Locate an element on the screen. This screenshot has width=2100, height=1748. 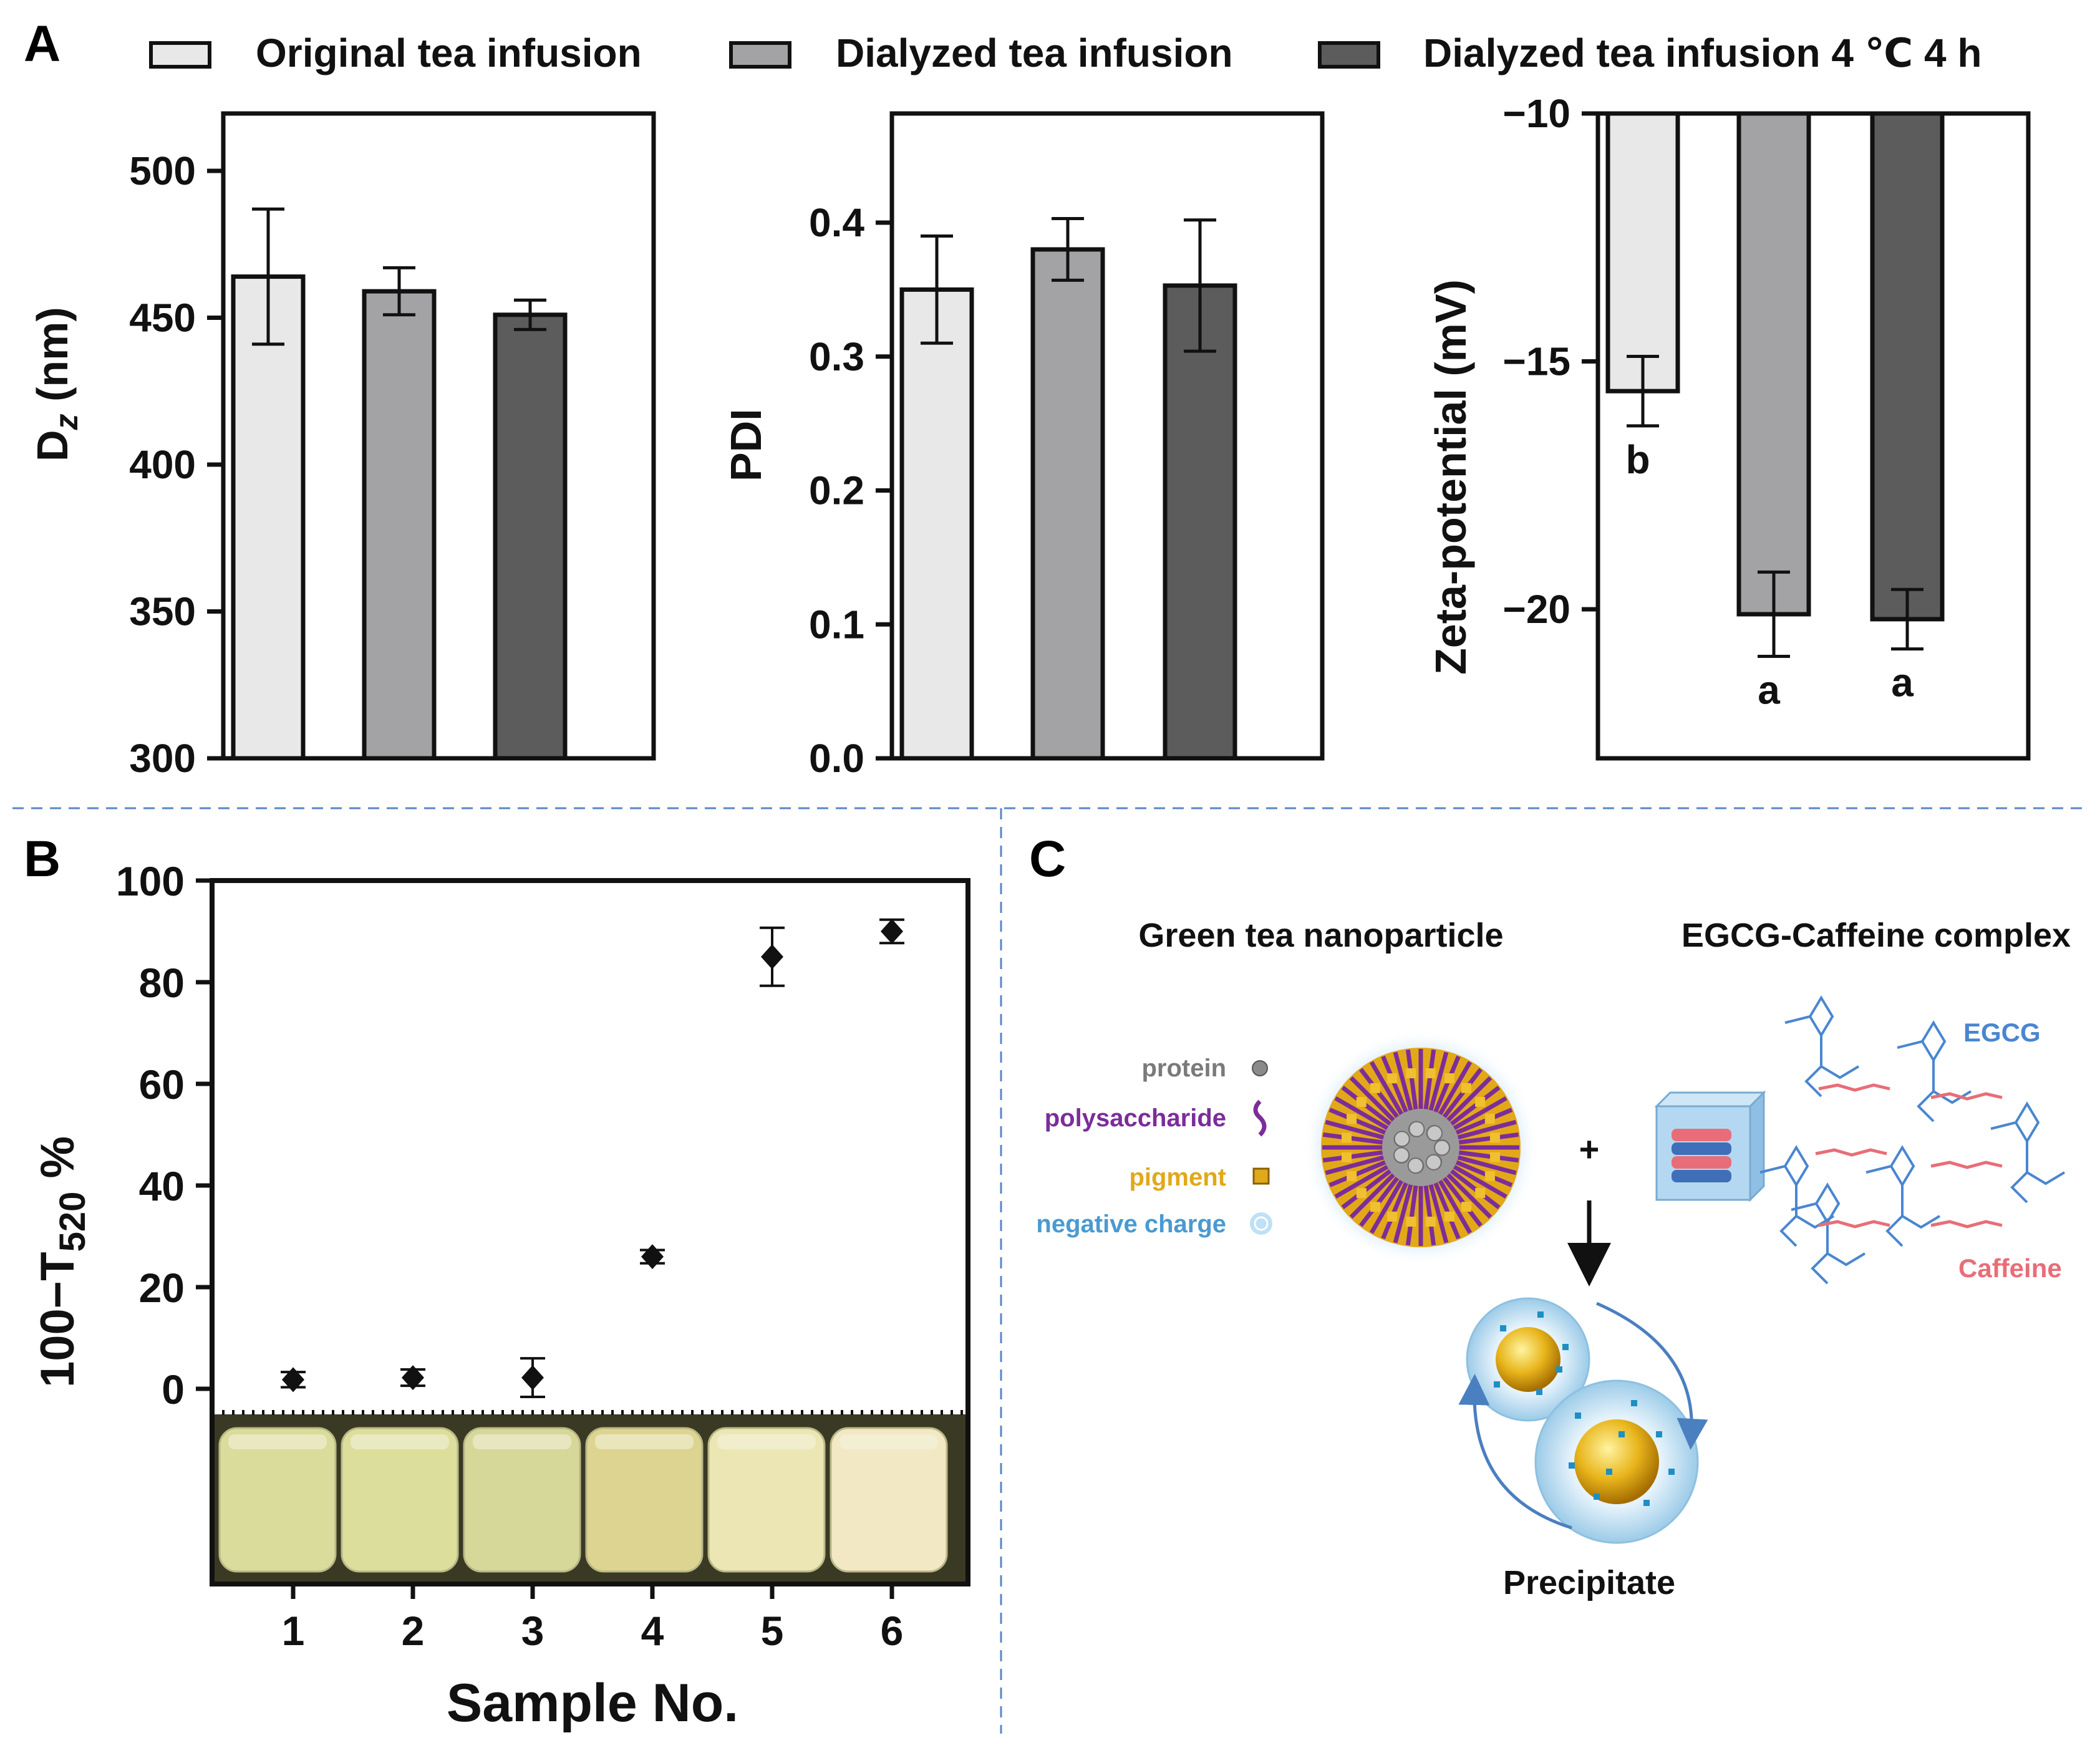
legend-swatch-original is located at coordinates (180, 55).